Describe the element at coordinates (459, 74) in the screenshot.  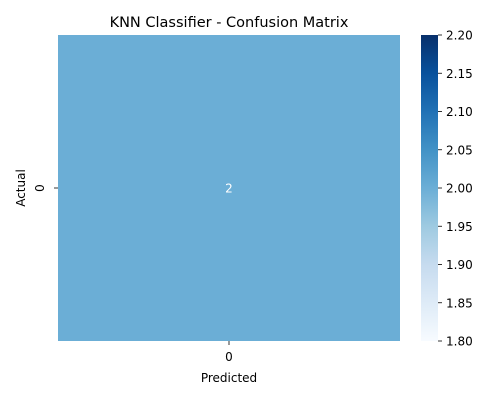
I see `colorbar-tick-label: 2.15` at that location.